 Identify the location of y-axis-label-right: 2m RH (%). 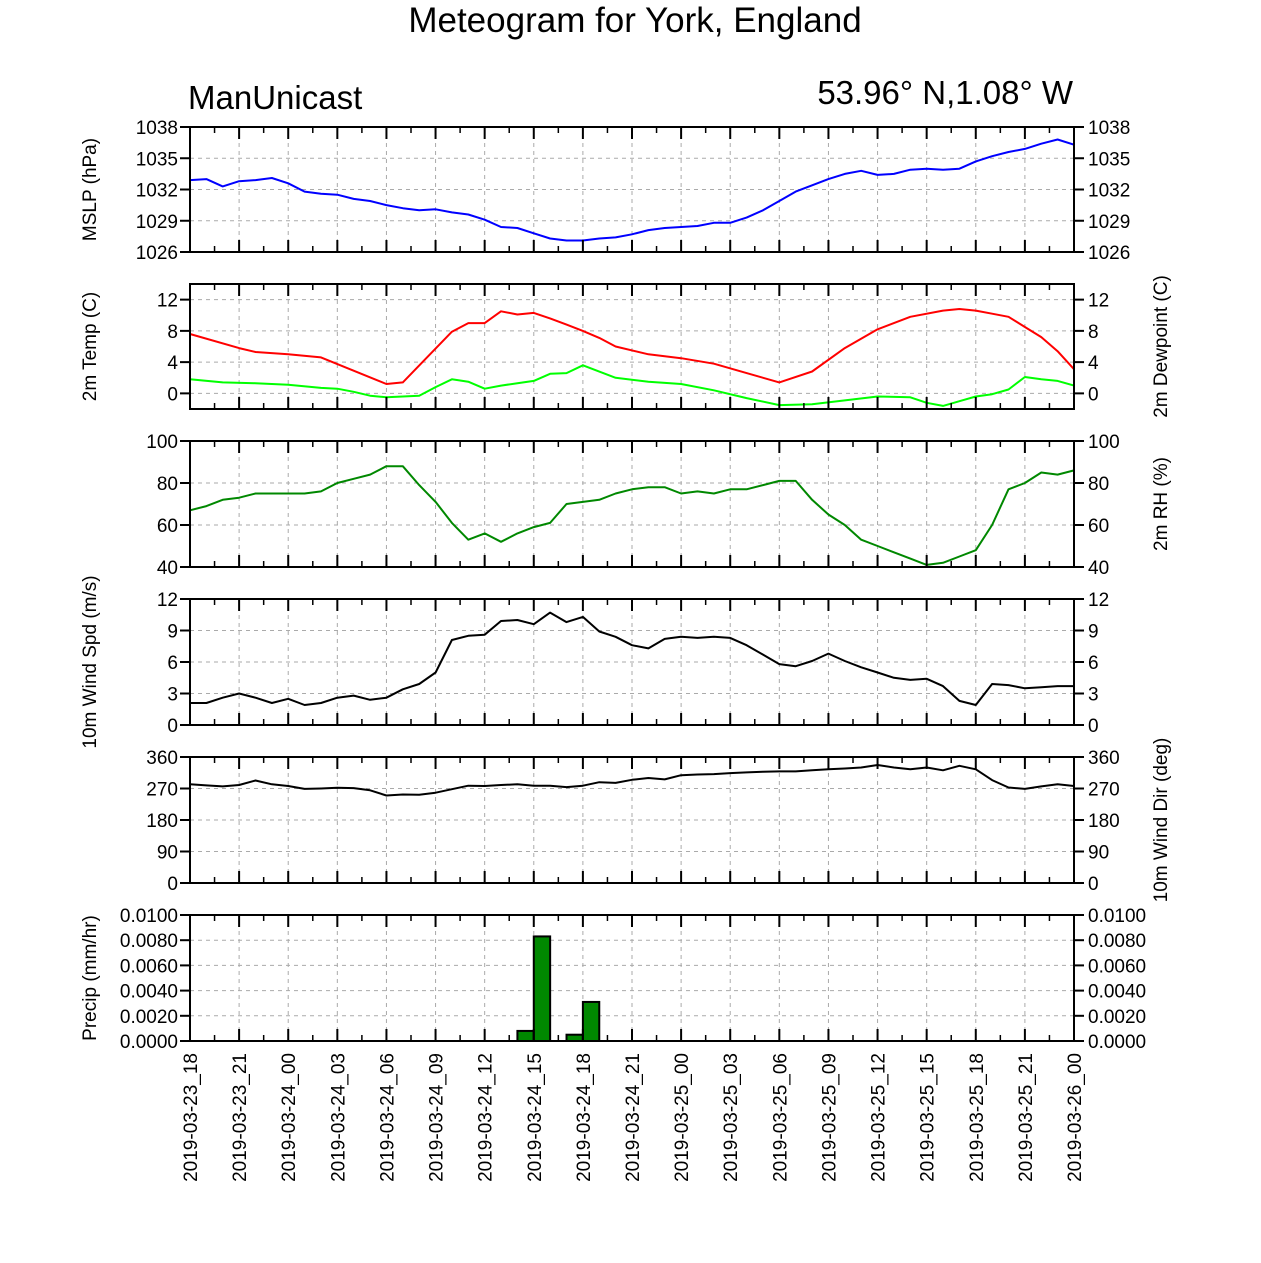
(1161, 504).